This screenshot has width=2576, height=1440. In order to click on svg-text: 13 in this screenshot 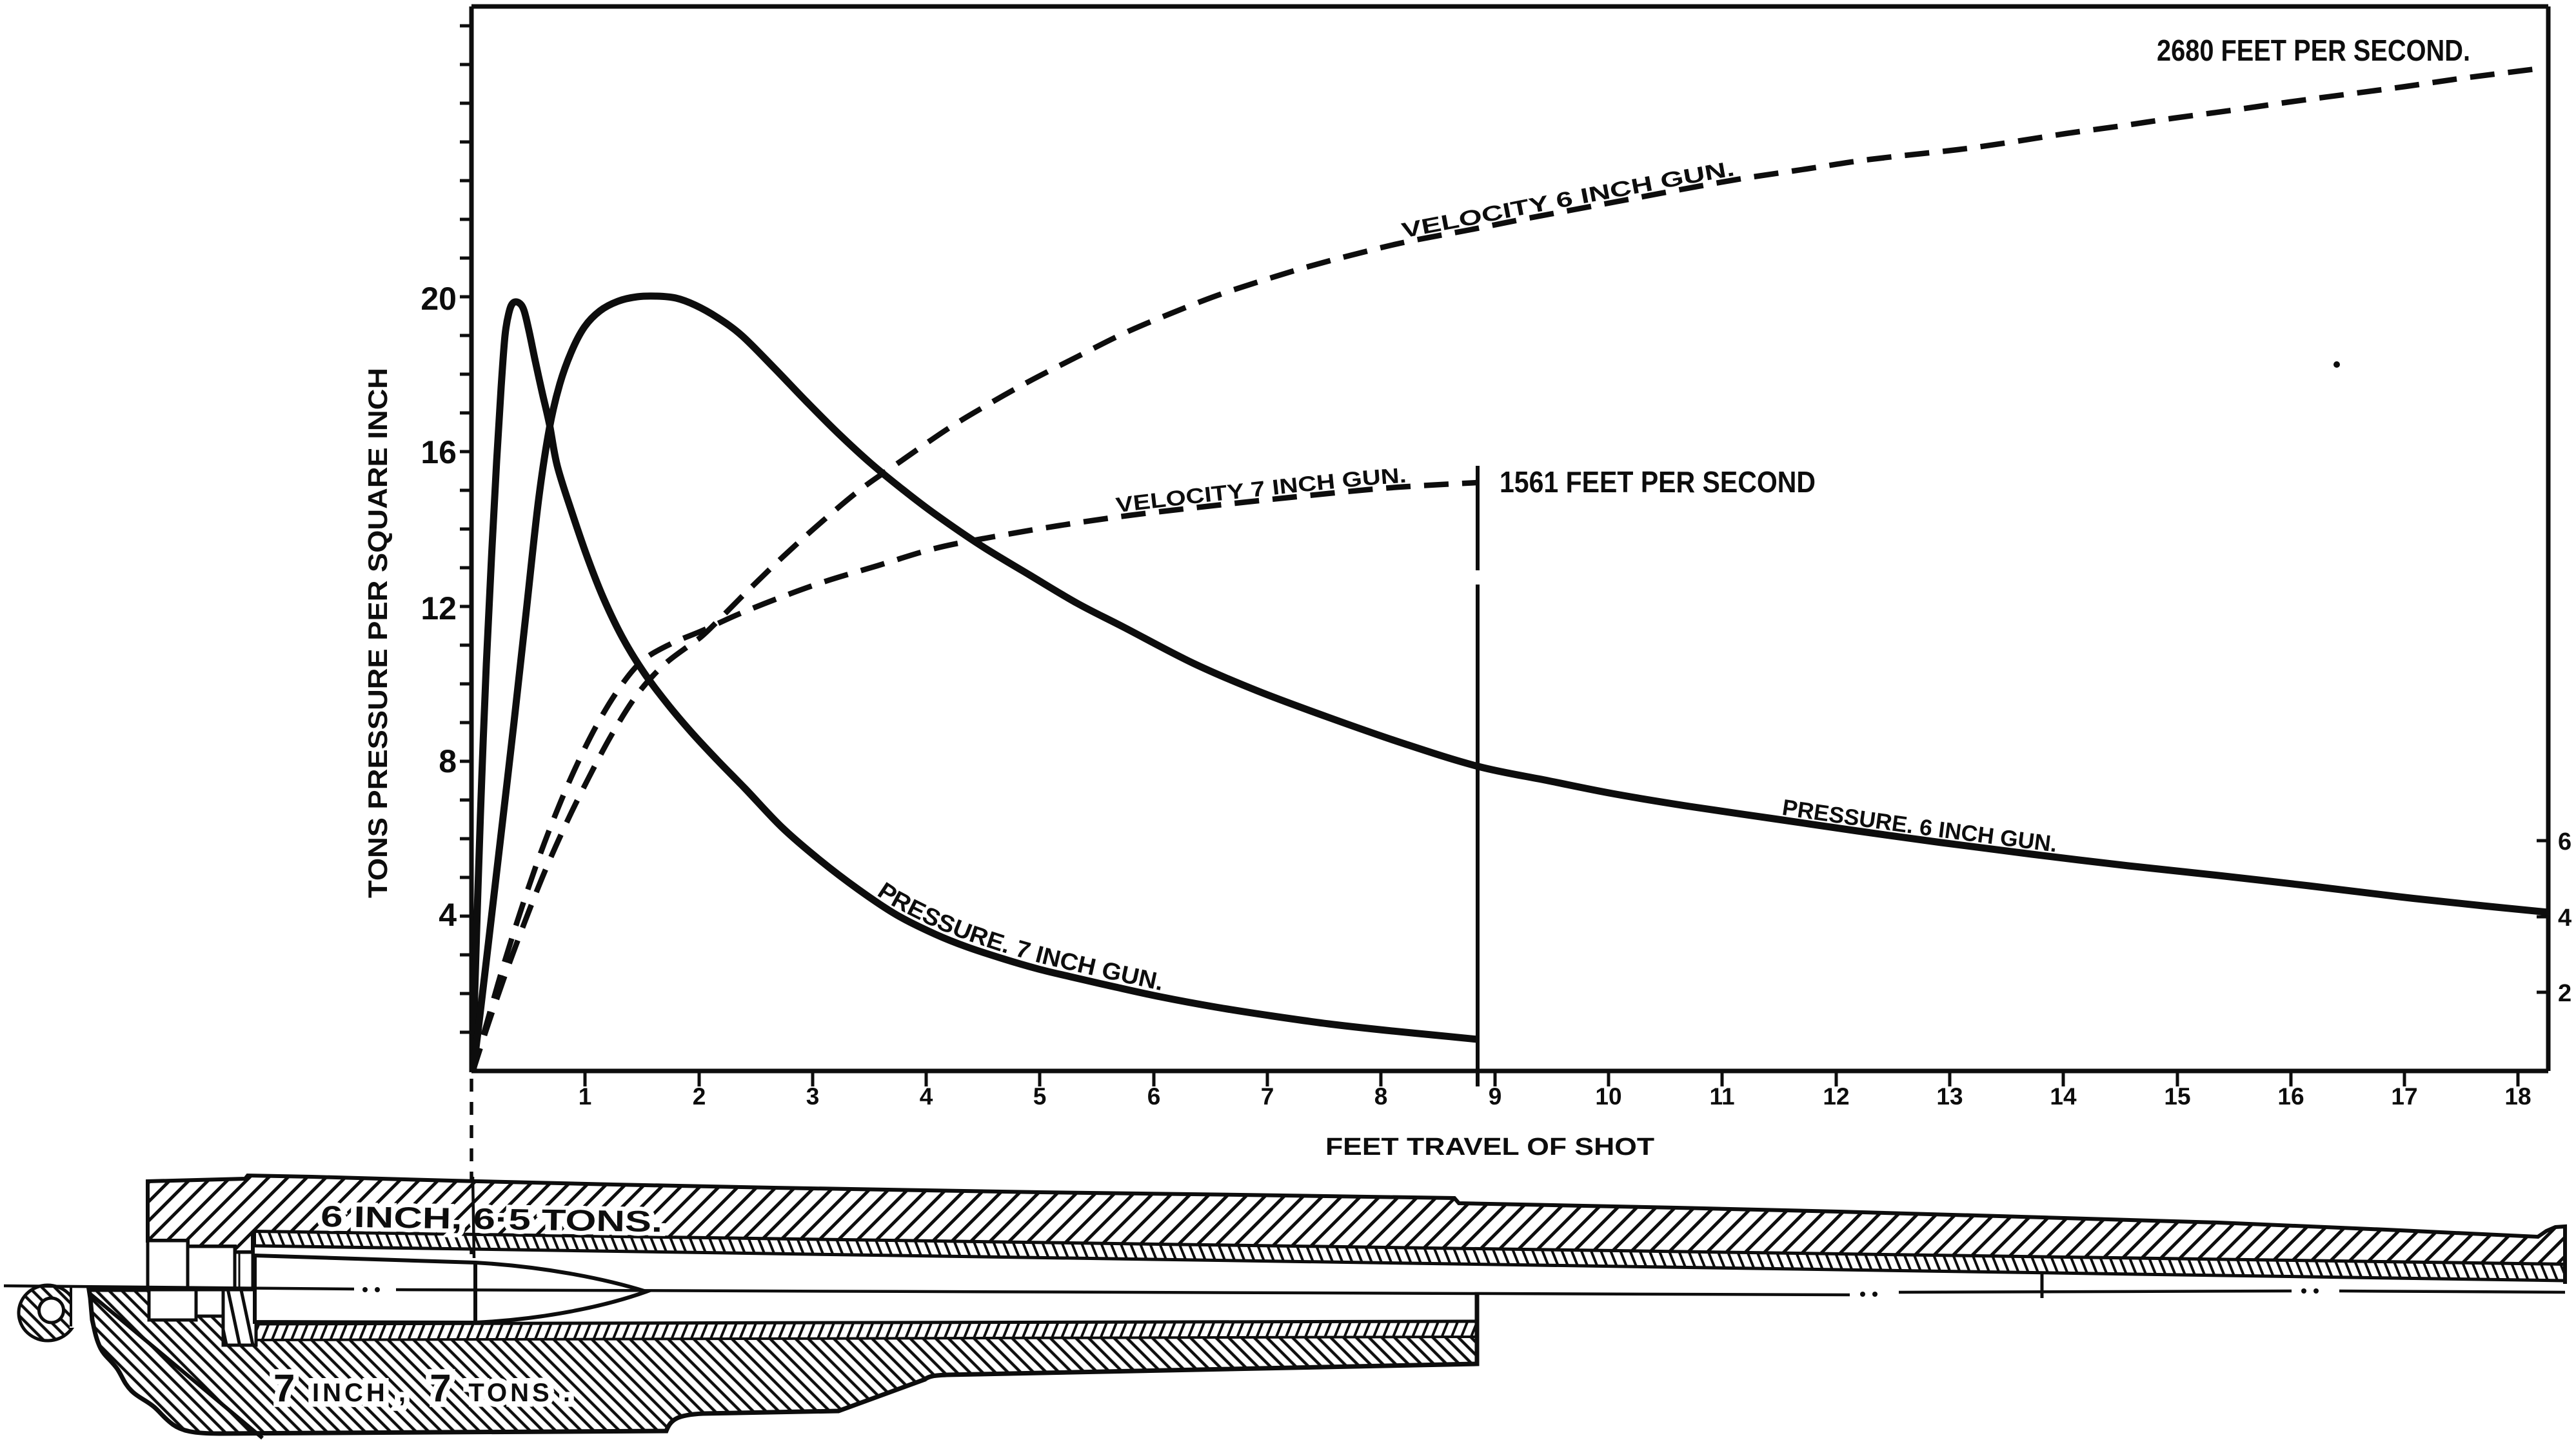, I will do `click(1949, 1096)`.